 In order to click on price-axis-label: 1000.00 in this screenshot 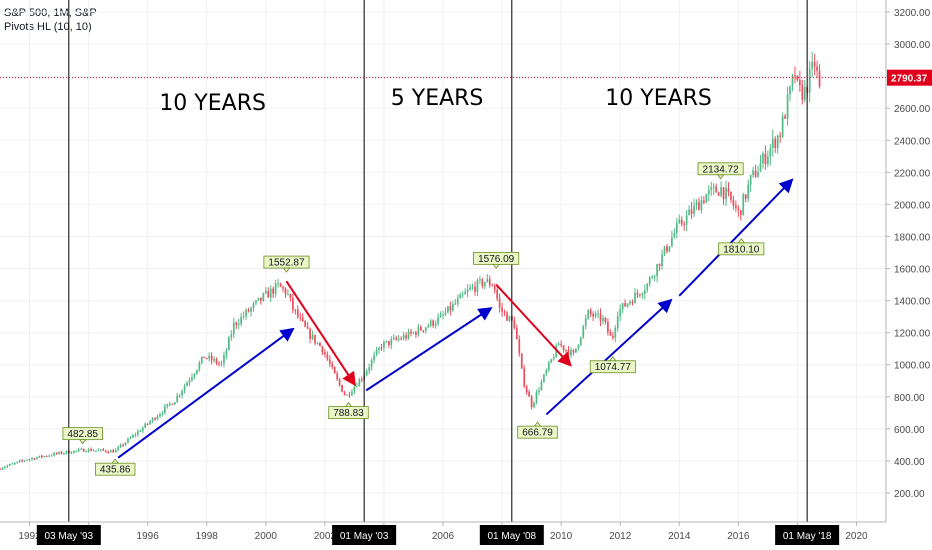, I will do `click(912, 366)`.